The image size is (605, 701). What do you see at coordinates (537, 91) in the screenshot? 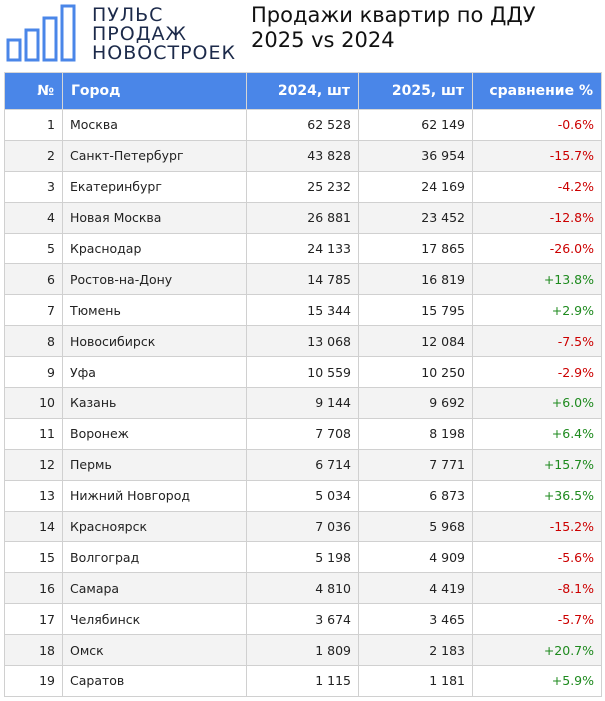
I see `header-compare: сравнение %` at bounding box center [537, 91].